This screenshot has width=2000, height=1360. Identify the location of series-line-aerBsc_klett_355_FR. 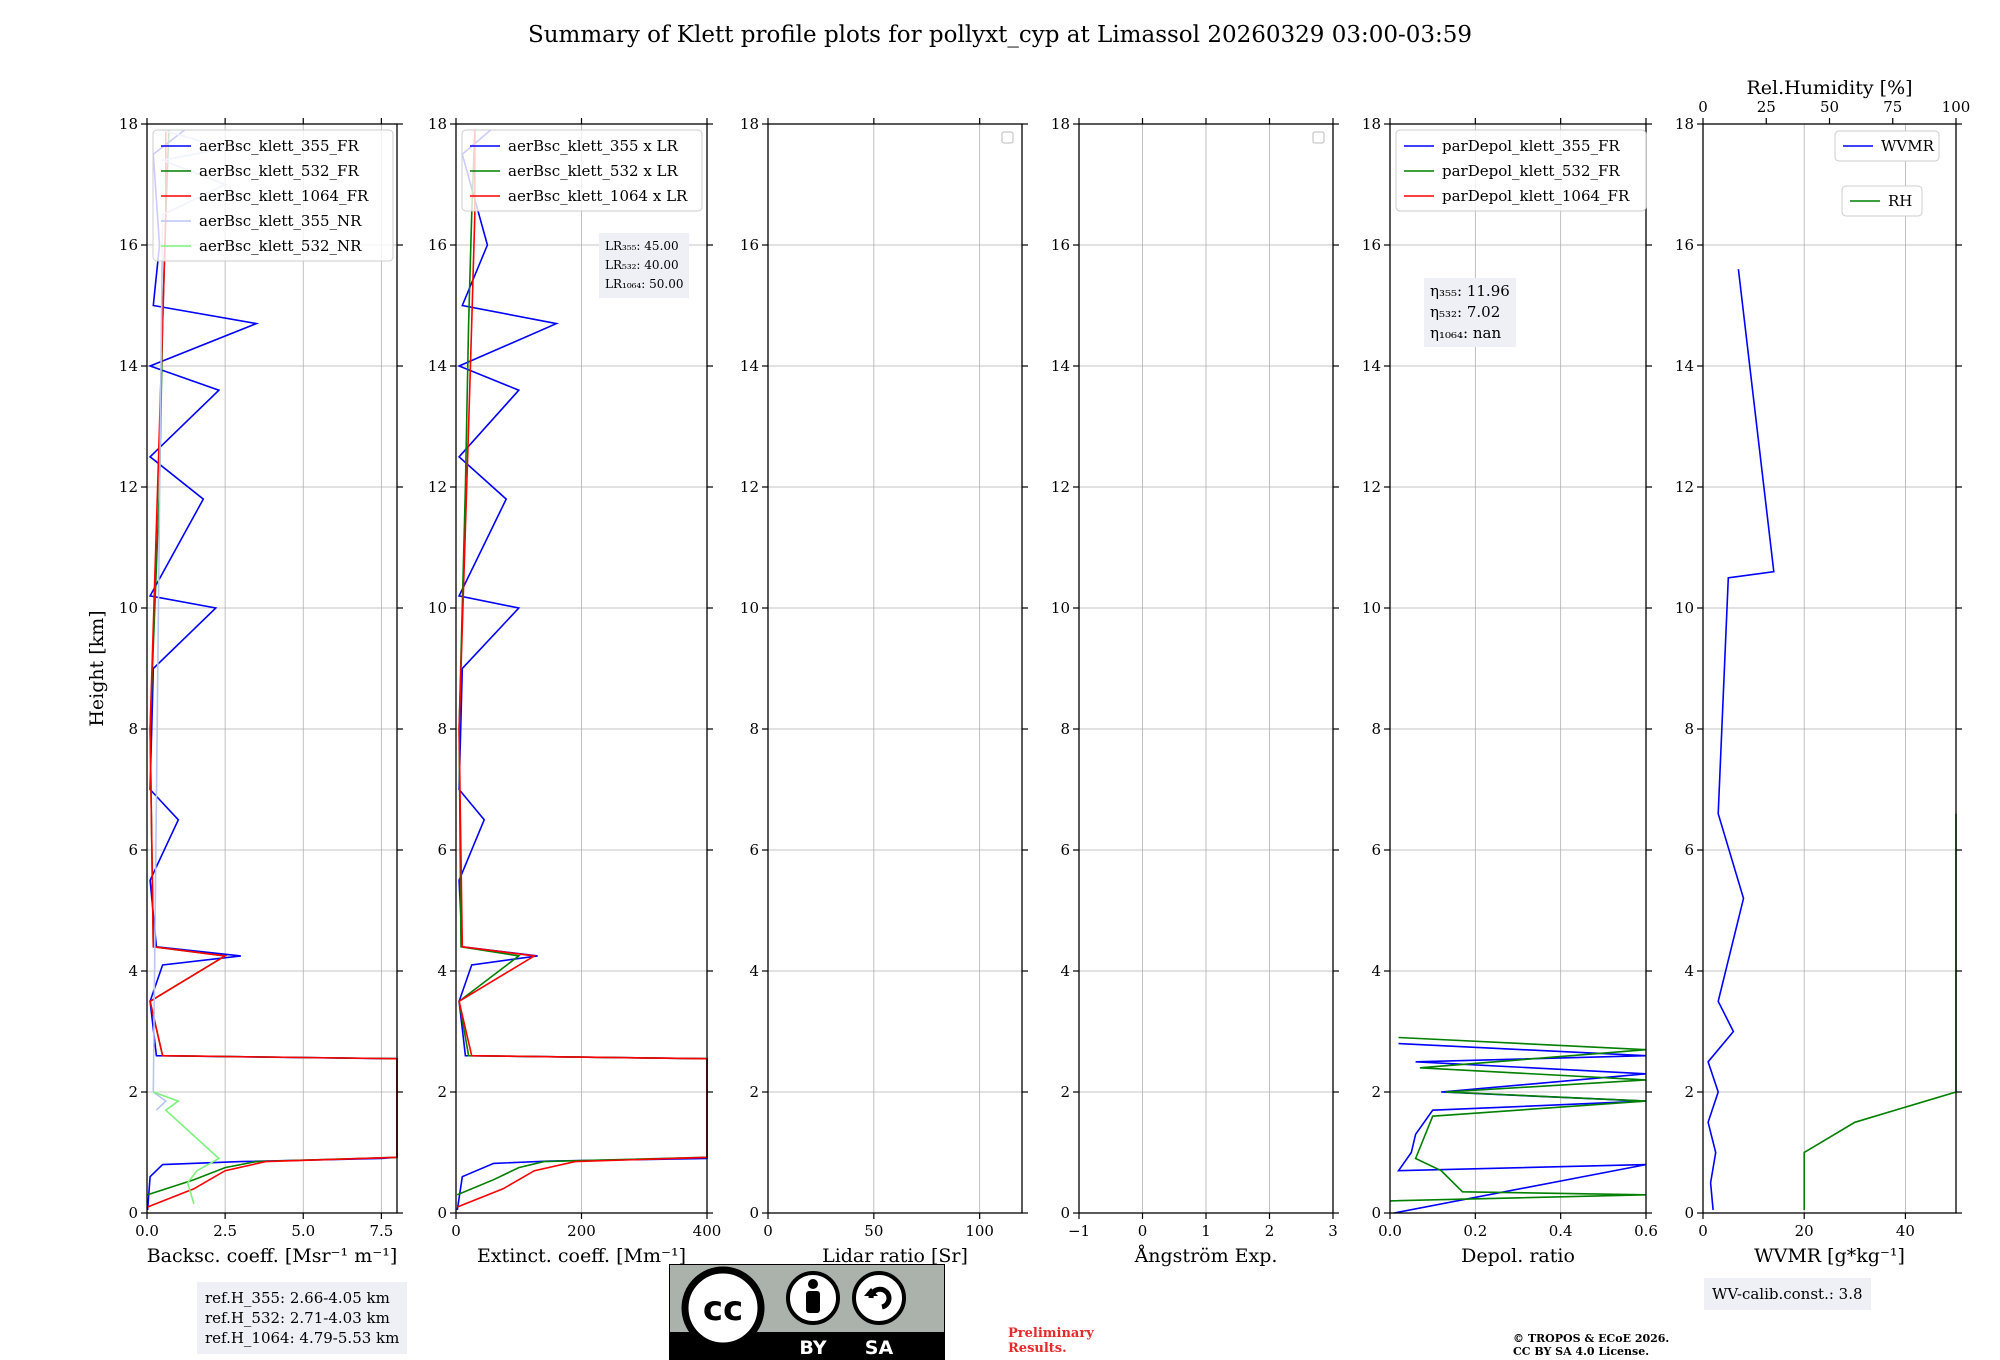
(272, 670).